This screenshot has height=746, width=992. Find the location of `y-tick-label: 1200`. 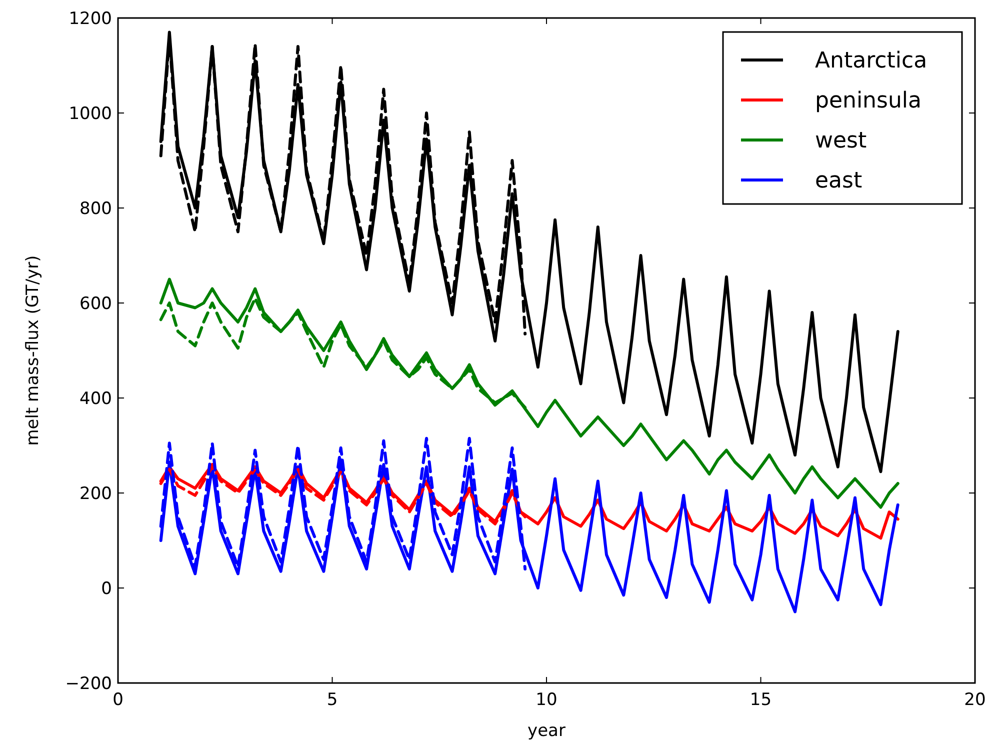

y-tick-label: 1200 is located at coordinates (90, 18).